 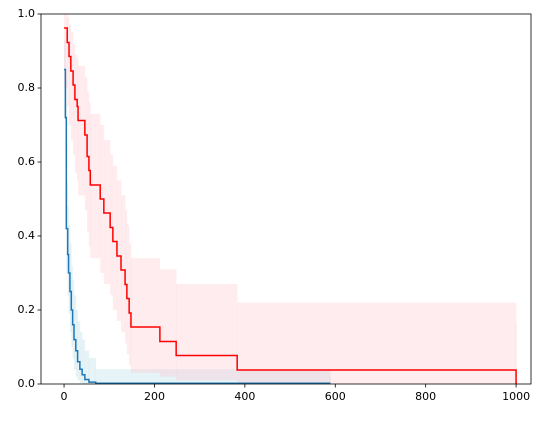 What do you see at coordinates (27, 87) in the screenshot?
I see `y-tick-label: 0.8` at bounding box center [27, 87].